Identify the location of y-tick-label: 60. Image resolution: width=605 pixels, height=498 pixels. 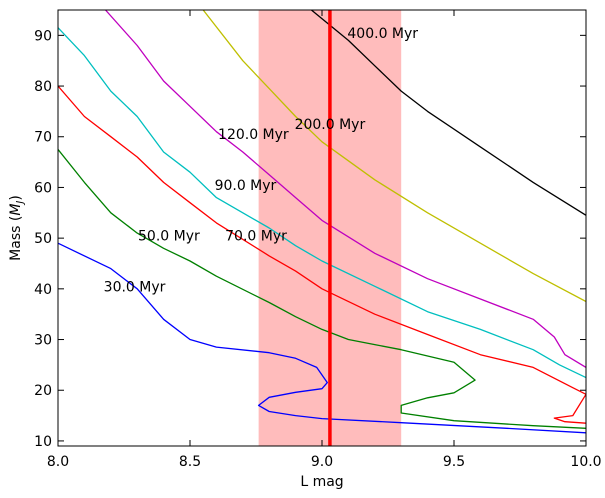
(43, 188).